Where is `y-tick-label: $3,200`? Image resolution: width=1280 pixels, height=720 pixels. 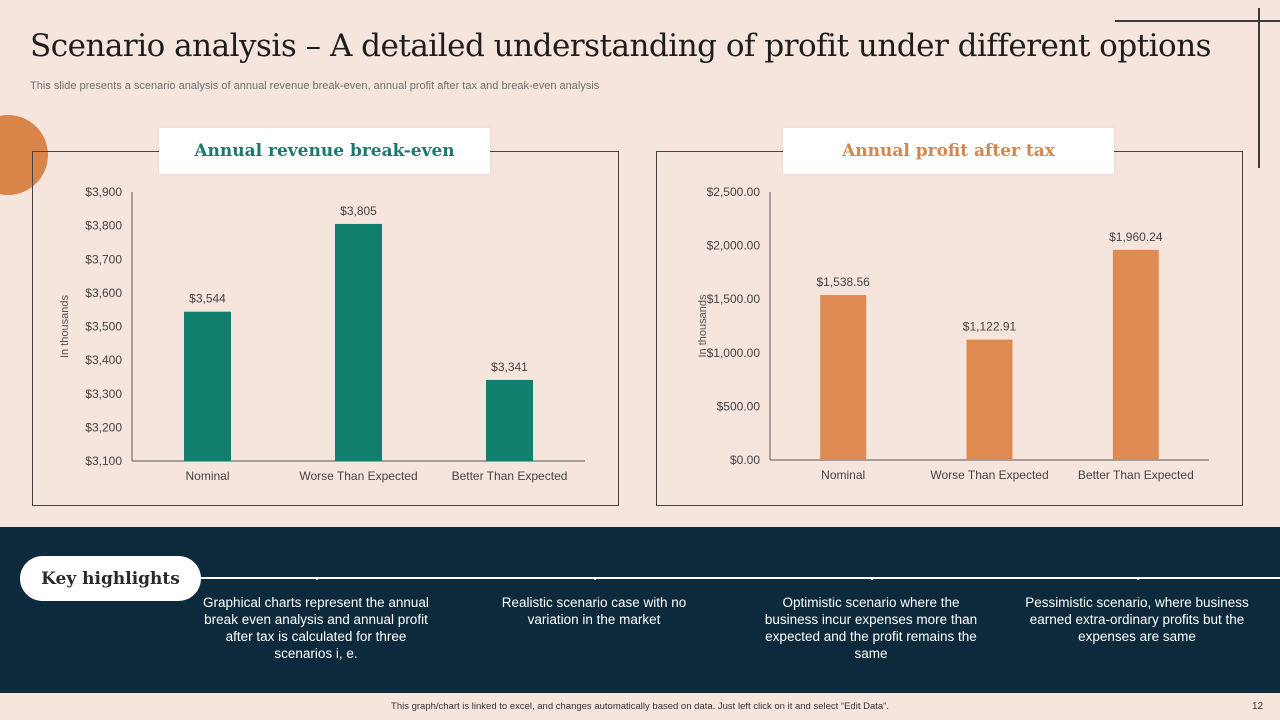 y-tick-label: $3,200 is located at coordinates (103, 427).